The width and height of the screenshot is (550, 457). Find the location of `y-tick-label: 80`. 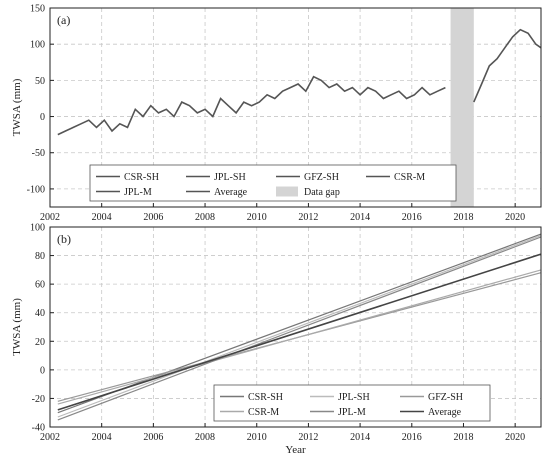

y-tick-label: 80 is located at coordinates (40, 256).